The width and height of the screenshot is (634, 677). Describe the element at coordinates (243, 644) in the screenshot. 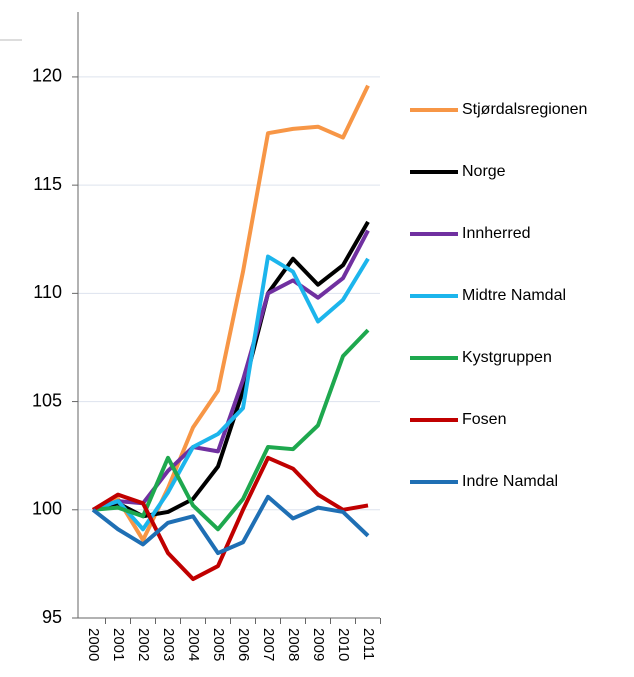

I see `x-tick-label: 2006` at that location.